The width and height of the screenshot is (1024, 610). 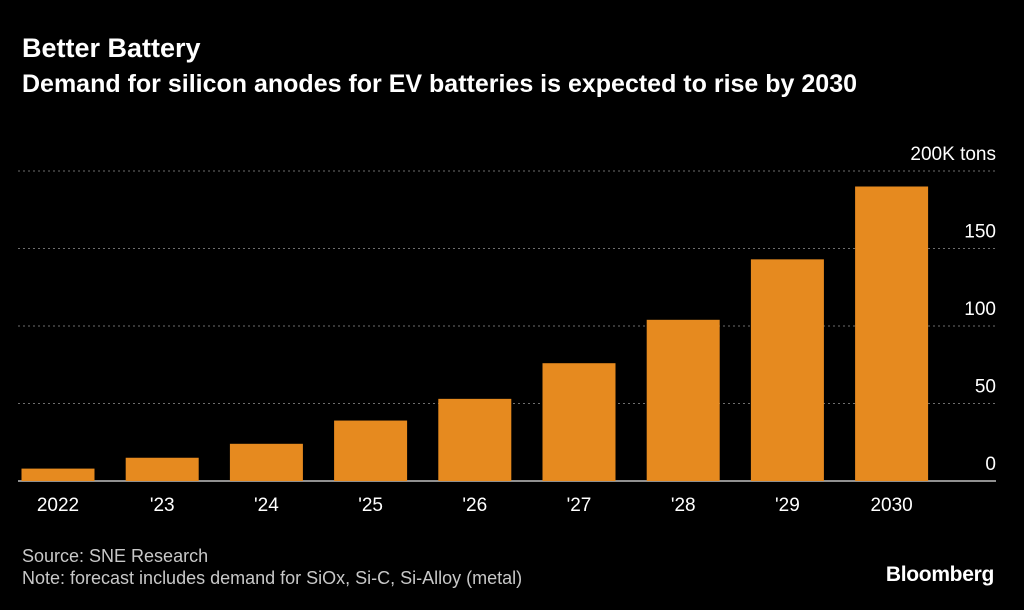 I want to click on y-tick-label: 0, so click(x=990, y=464).